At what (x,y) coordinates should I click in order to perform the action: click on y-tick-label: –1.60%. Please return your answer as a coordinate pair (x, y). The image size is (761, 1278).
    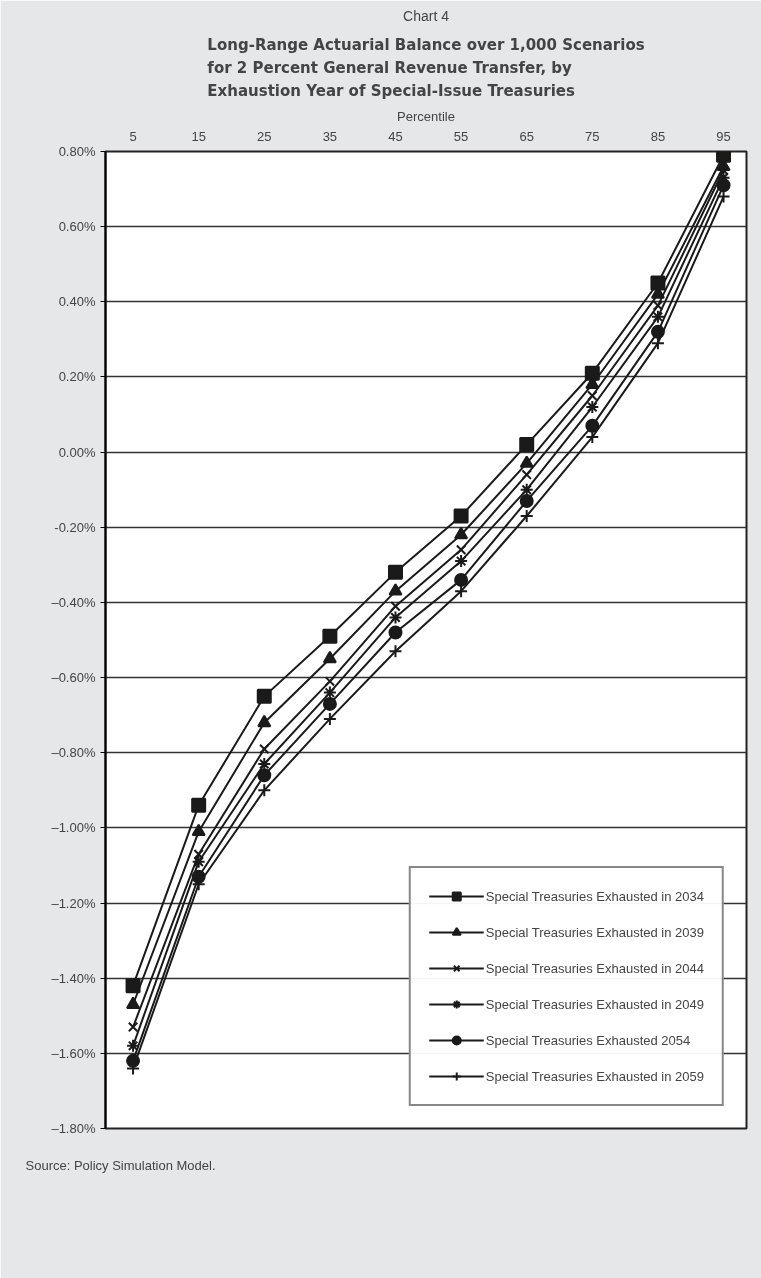
    Looking at the image, I should click on (73, 1053).